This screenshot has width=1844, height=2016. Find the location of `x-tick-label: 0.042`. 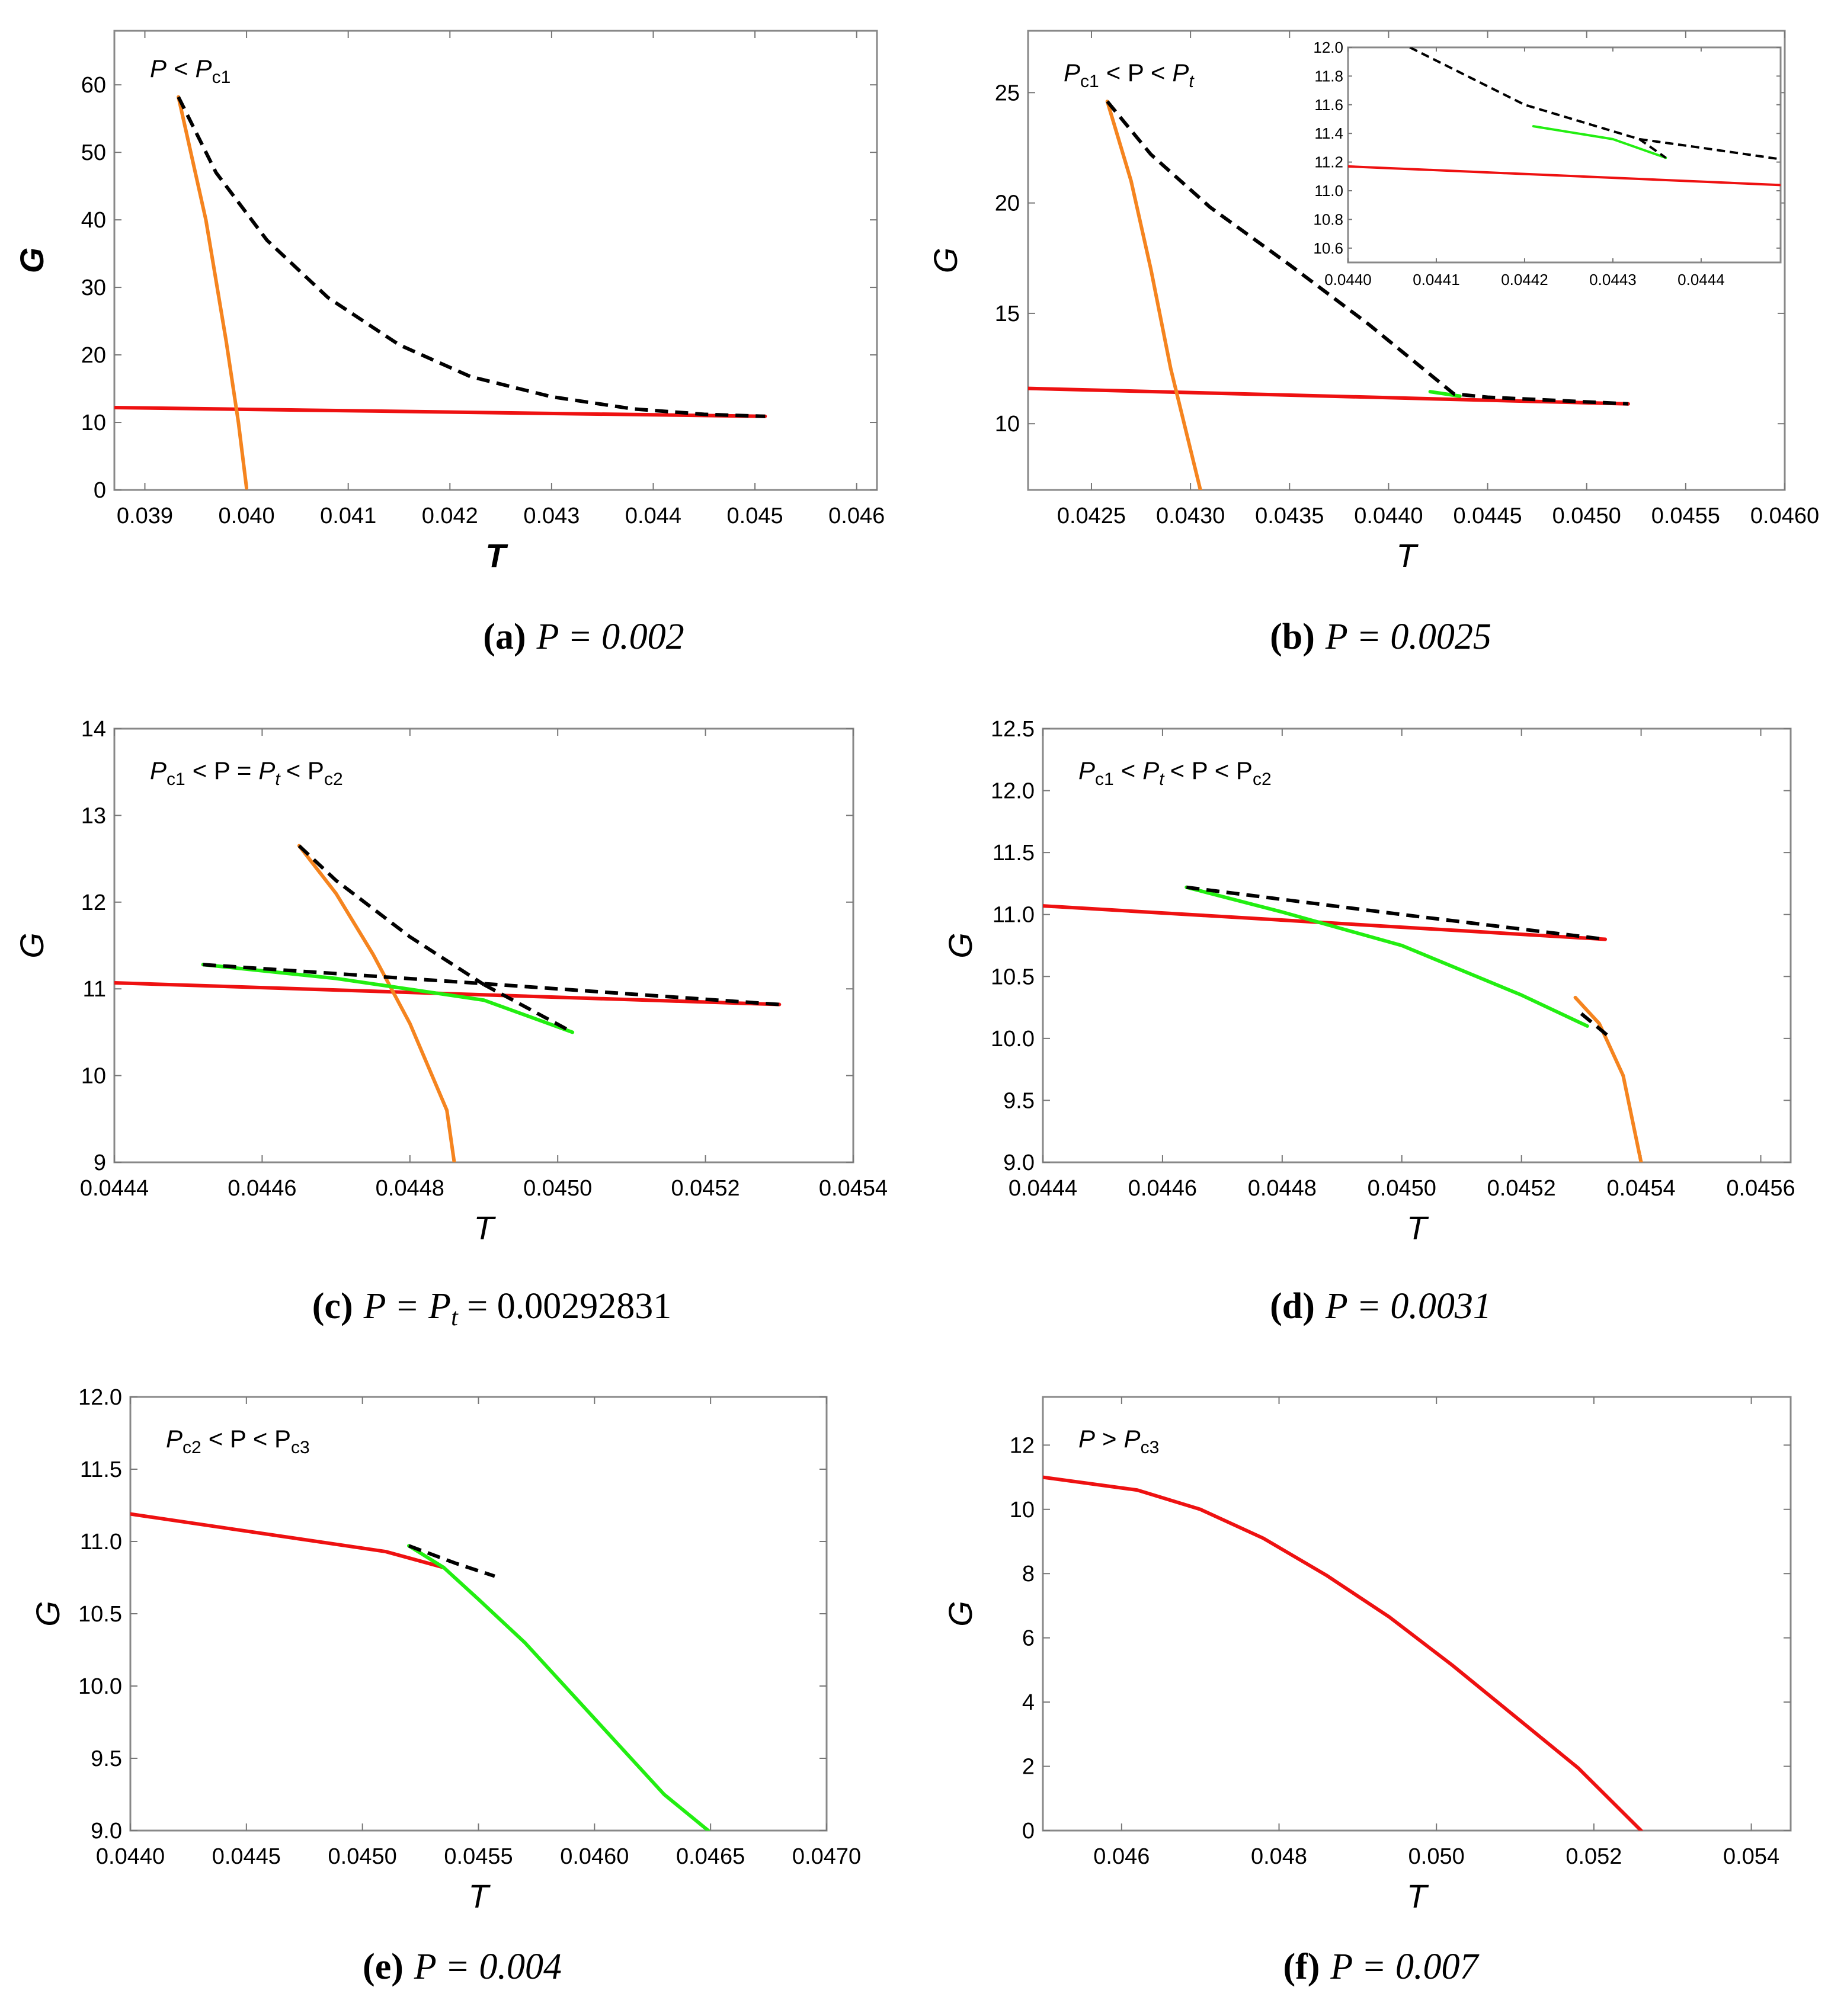

x-tick-label: 0.042 is located at coordinates (450, 516).